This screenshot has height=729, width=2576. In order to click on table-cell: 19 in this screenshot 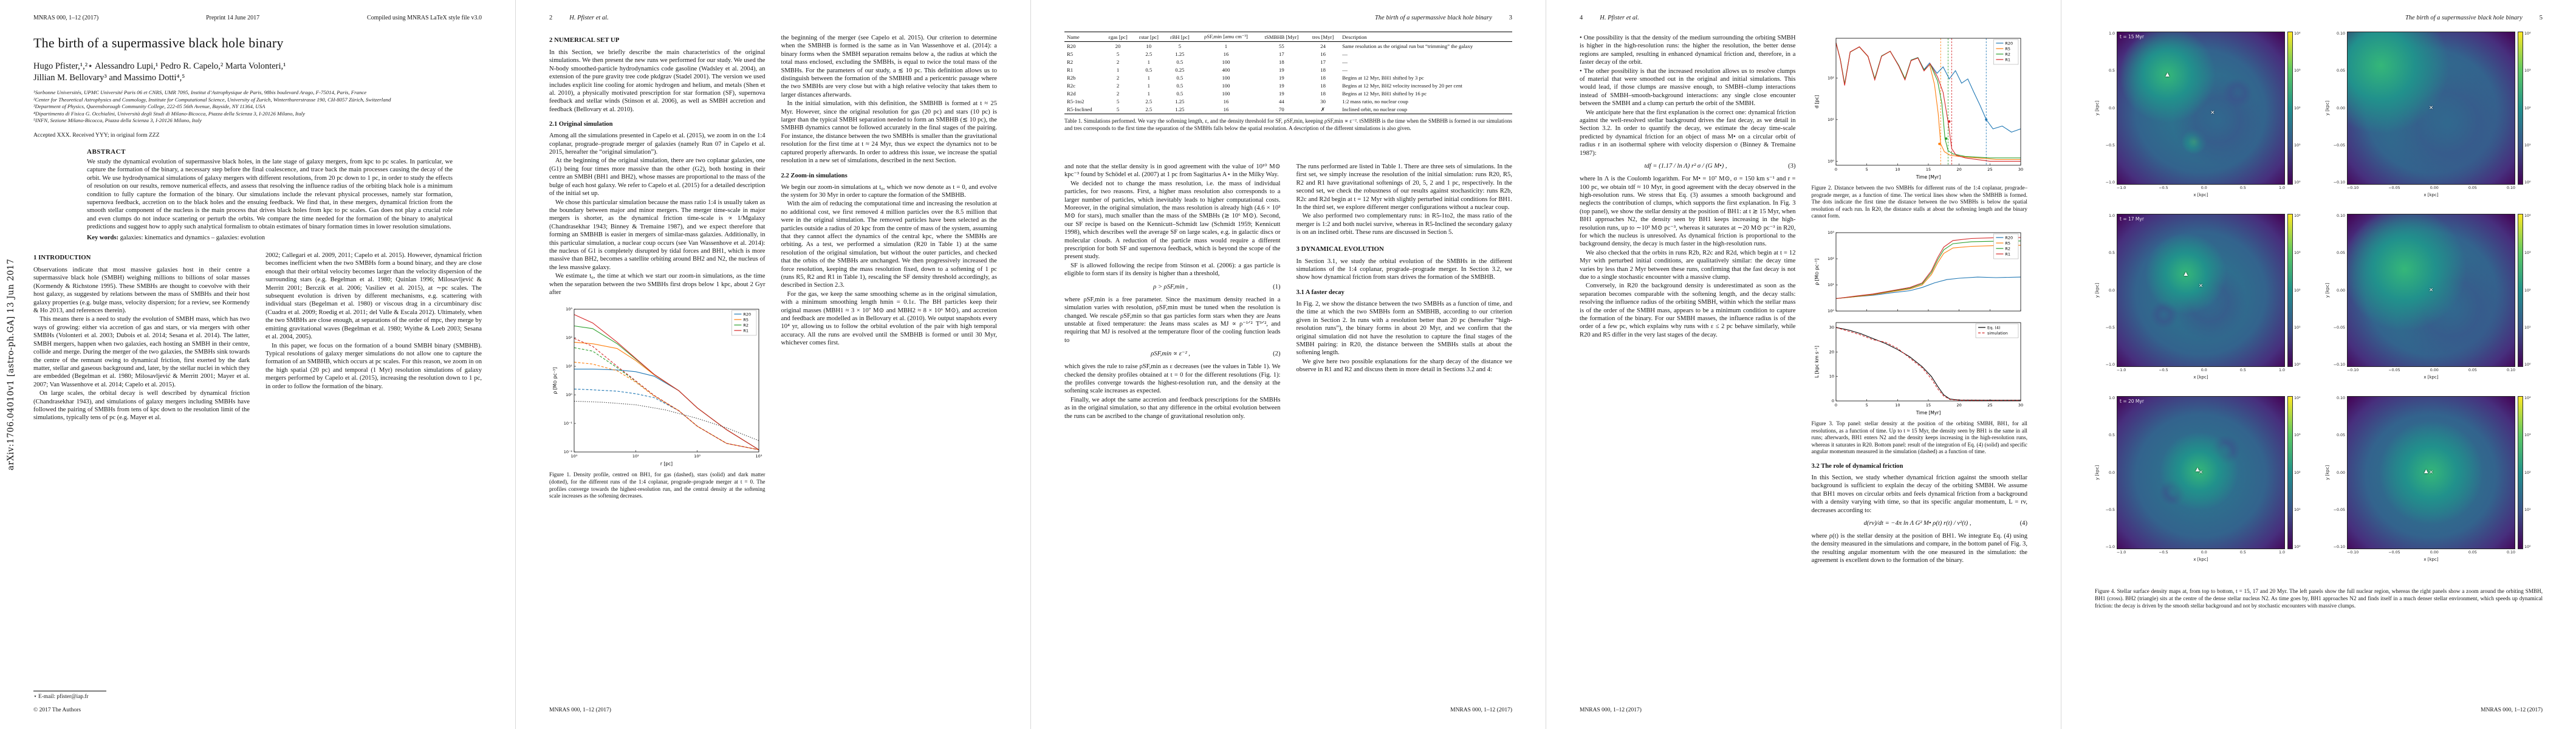, I will do `click(1281, 94)`.